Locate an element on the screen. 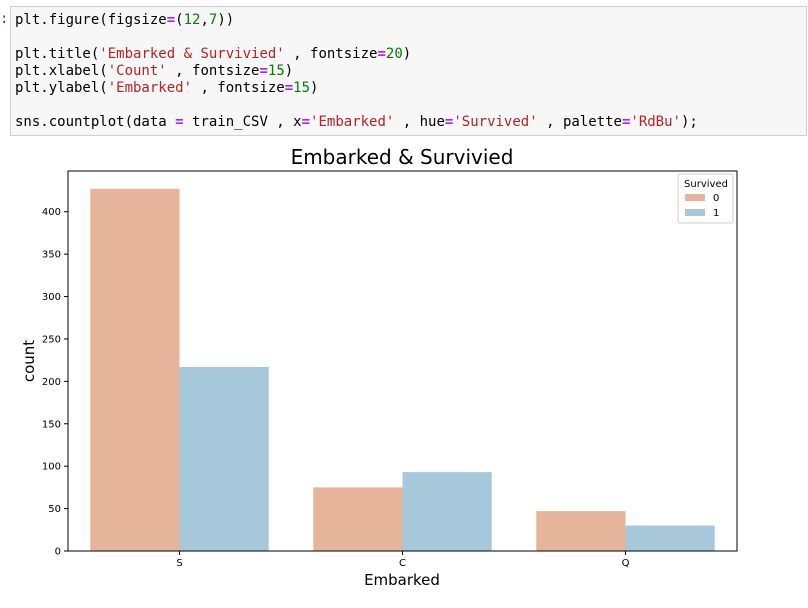 The image size is (808, 608). x-tick-label: S is located at coordinates (179, 563).